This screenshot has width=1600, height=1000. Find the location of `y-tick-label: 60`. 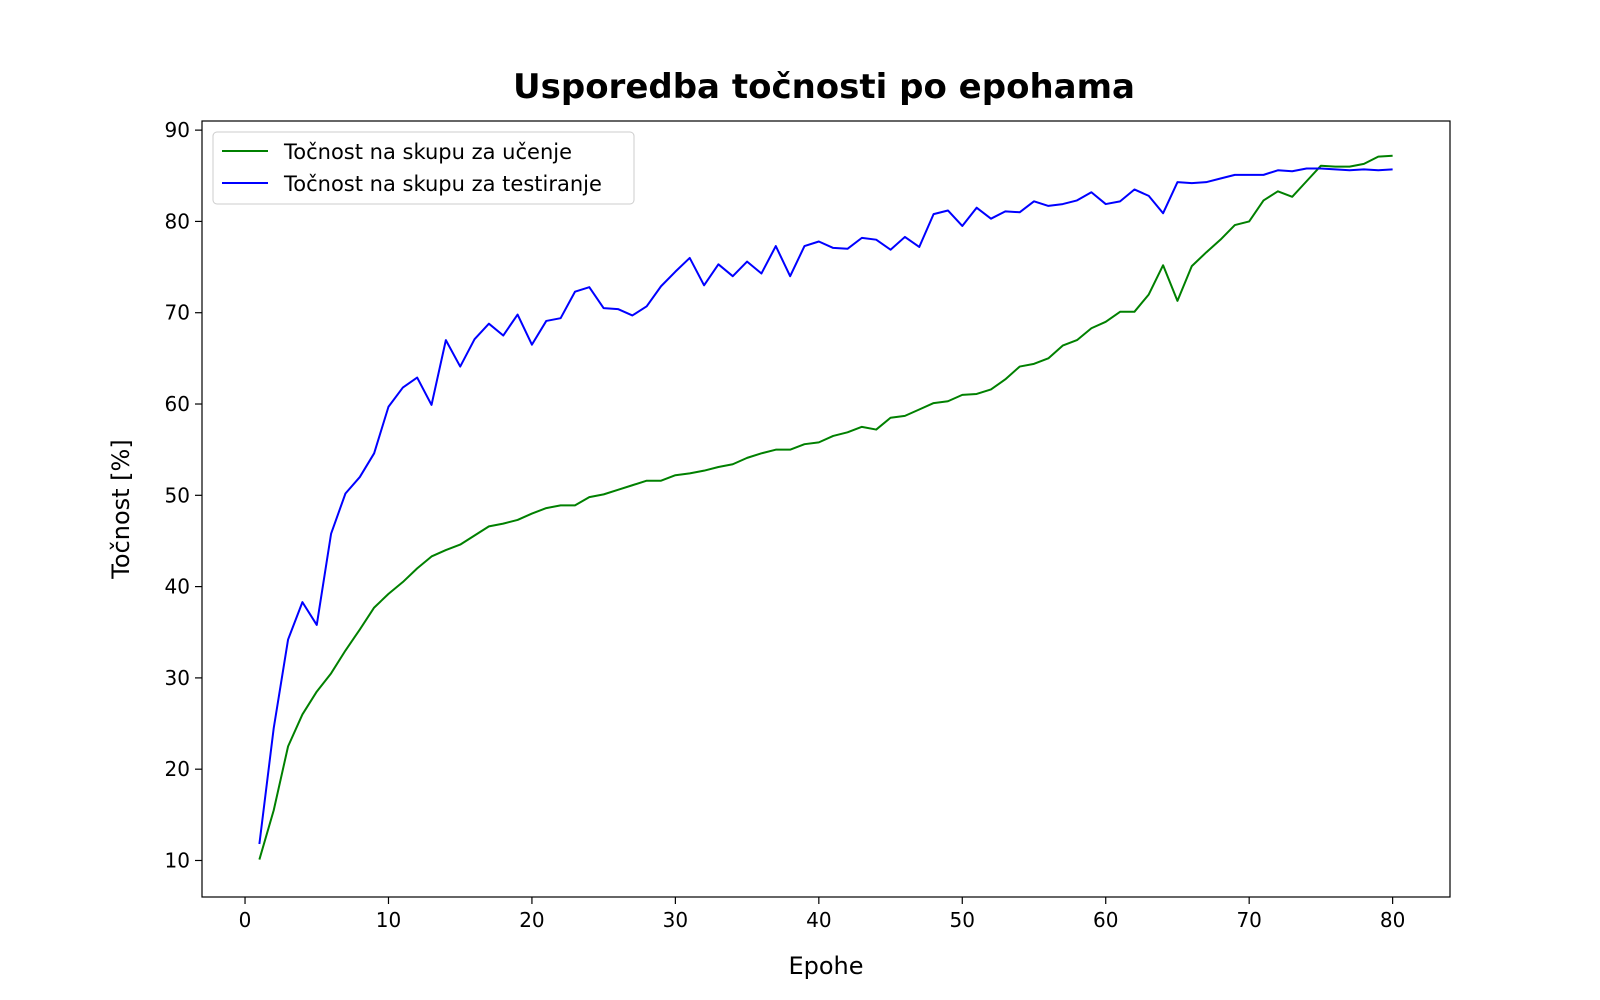

y-tick-label: 60 is located at coordinates (177, 404).